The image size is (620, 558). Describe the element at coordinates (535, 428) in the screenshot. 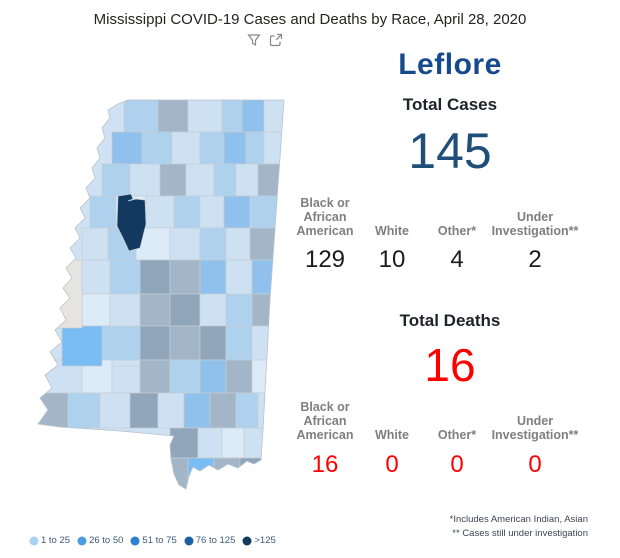

I see `deaths-label-under-investigation: Under Investigation**` at that location.